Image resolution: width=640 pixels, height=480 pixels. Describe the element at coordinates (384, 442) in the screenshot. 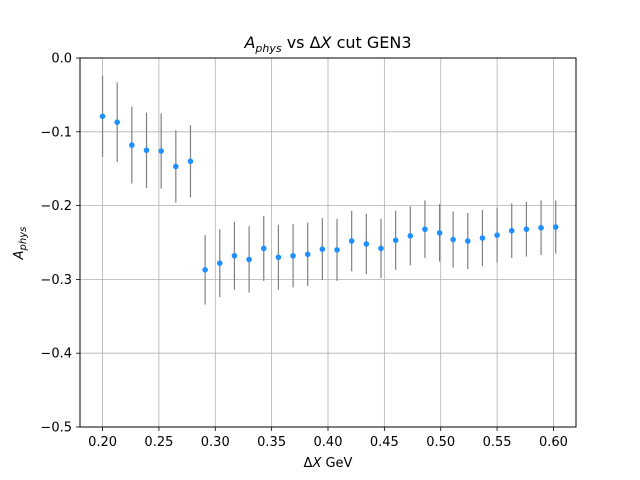

I see `x-tick-label: 0.45` at that location.